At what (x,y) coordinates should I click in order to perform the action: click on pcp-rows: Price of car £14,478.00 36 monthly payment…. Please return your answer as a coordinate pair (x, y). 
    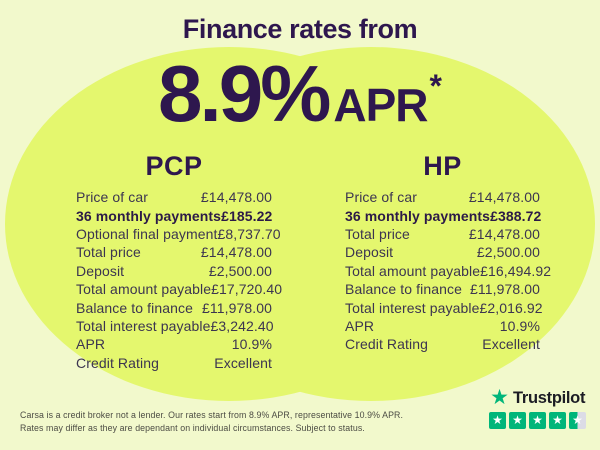
    Looking at the image, I should click on (179, 280).